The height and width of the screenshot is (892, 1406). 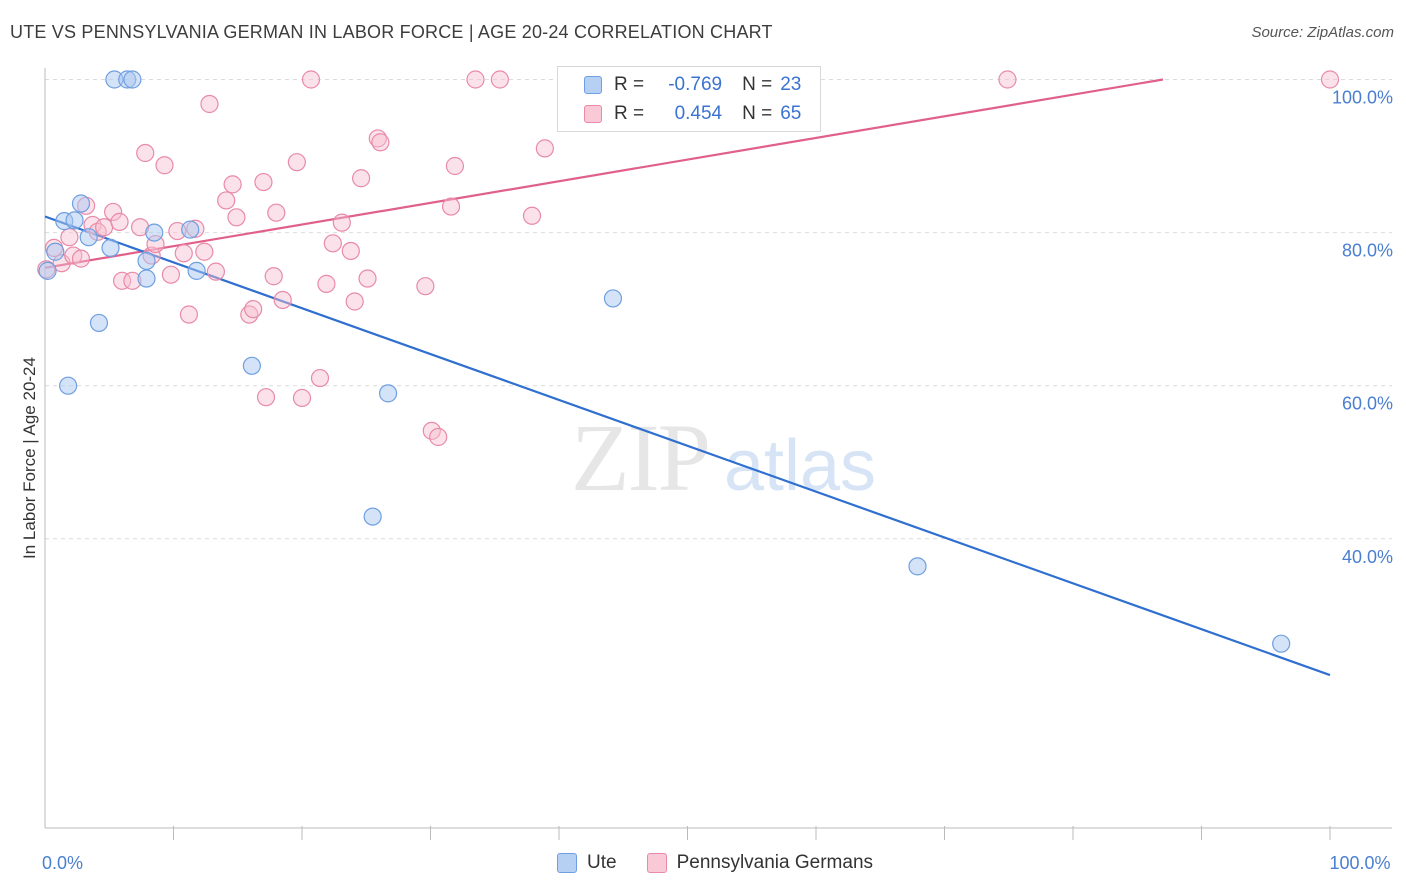 What do you see at coordinates (593, 114) in the screenshot?
I see `pg-swatch` at bounding box center [593, 114].